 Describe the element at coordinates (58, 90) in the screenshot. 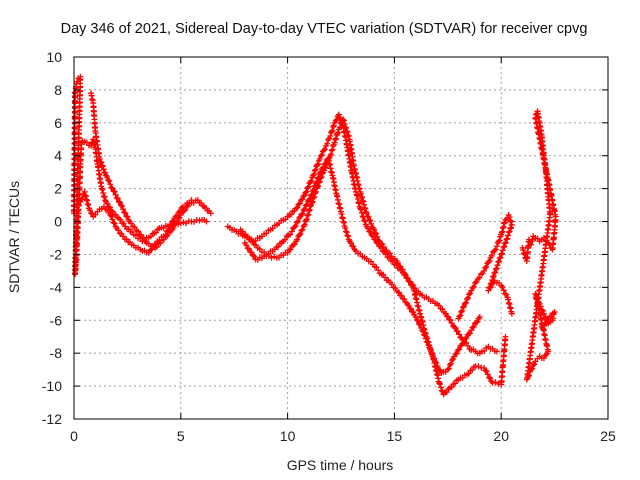

I see `y-tick-label: 8` at that location.